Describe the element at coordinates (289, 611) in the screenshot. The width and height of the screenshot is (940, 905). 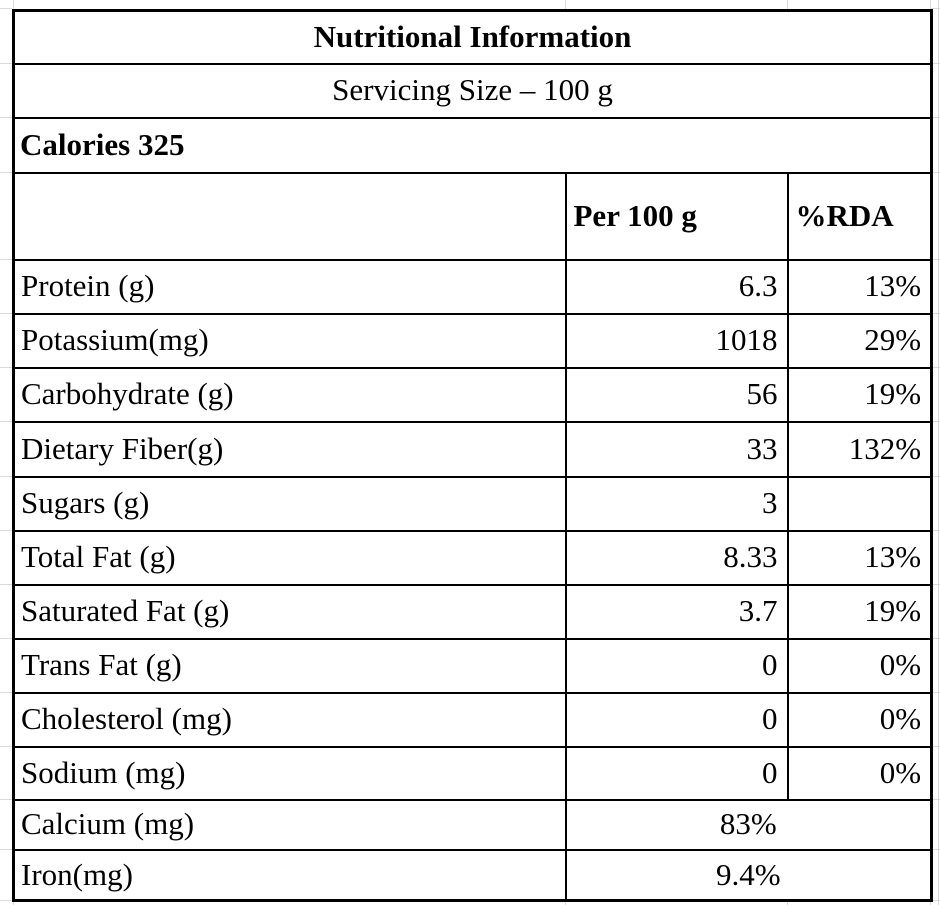
I see `saturated-fat-label-cell: Saturated Fat (g)` at that location.